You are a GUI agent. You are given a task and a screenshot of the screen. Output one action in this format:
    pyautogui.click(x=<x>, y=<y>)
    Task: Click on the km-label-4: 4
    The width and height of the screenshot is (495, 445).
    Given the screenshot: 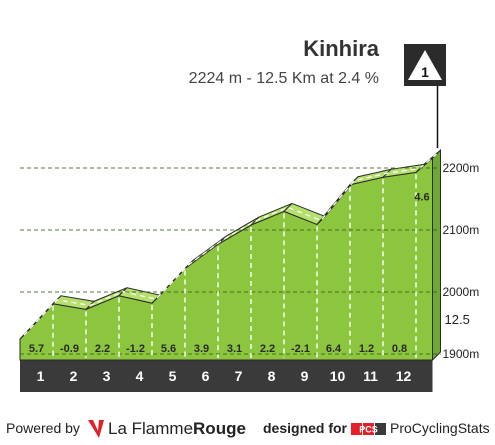 What is the action you would take?
    pyautogui.click(x=140, y=376)
    